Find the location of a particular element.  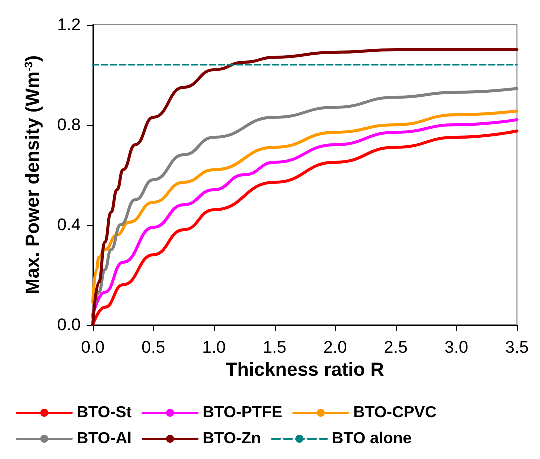

x-axis-title: Thickness ratio R is located at coordinates (305, 370).